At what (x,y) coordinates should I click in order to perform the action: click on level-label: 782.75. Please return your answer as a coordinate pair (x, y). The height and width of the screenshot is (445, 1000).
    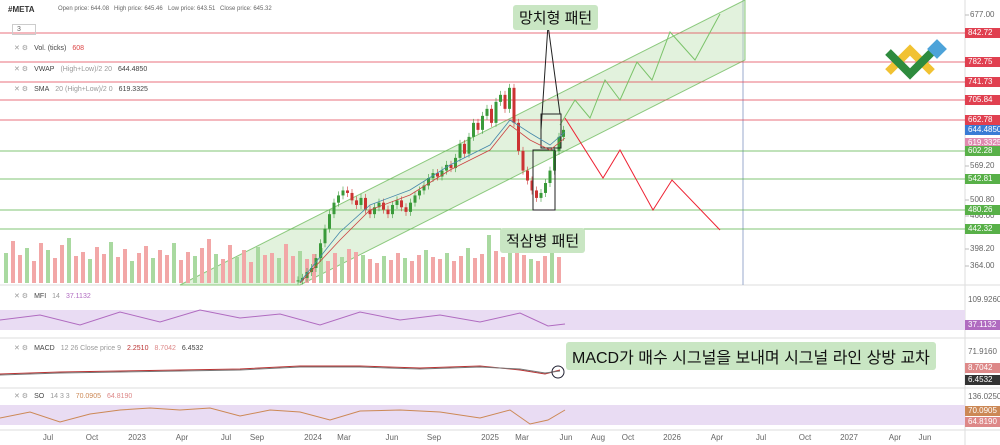
    Looking at the image, I should click on (980, 61).